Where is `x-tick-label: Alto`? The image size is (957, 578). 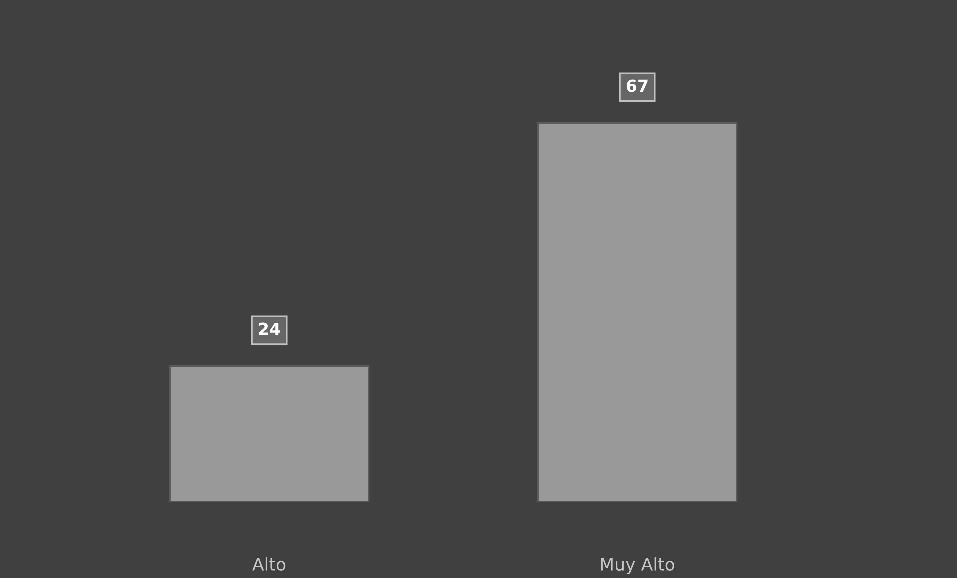 x-tick-label: Alto is located at coordinates (269, 564).